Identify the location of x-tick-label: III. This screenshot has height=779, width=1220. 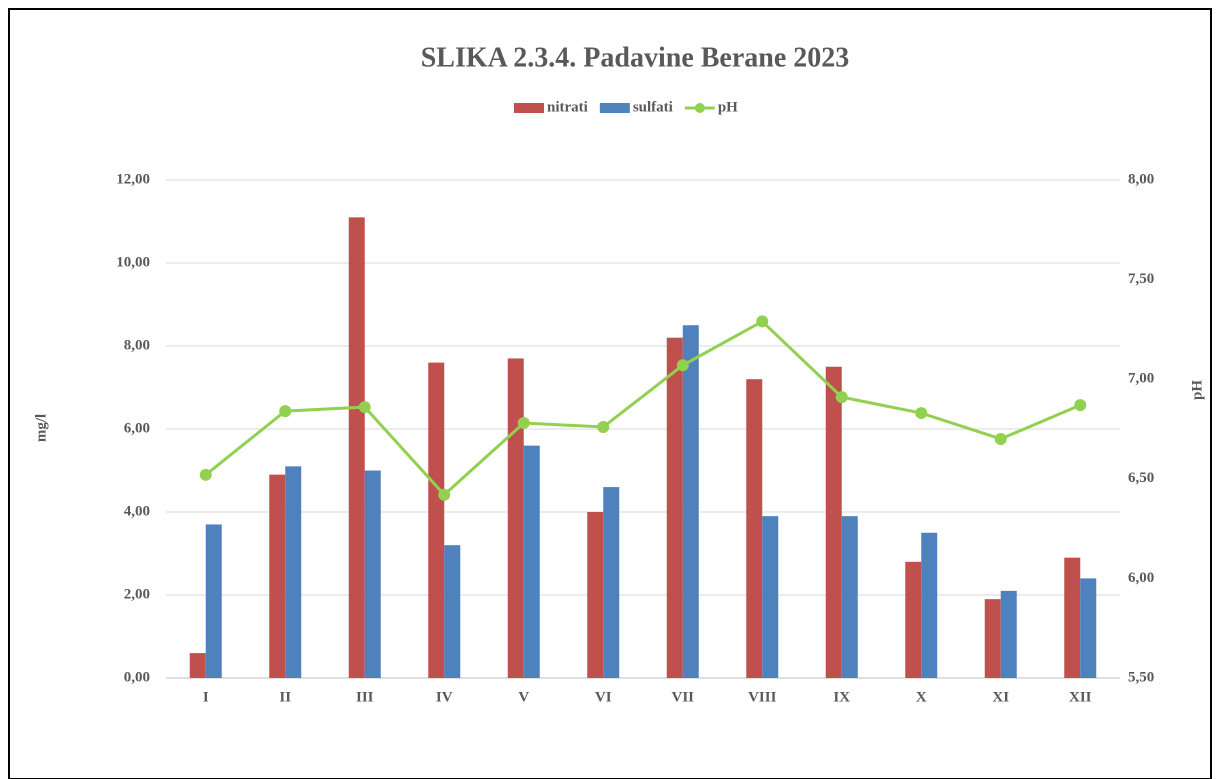
(365, 697).